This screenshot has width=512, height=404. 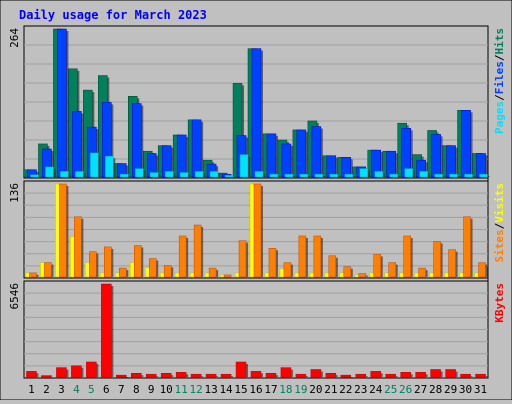 I want to click on day-label: 23, so click(x=360, y=389).